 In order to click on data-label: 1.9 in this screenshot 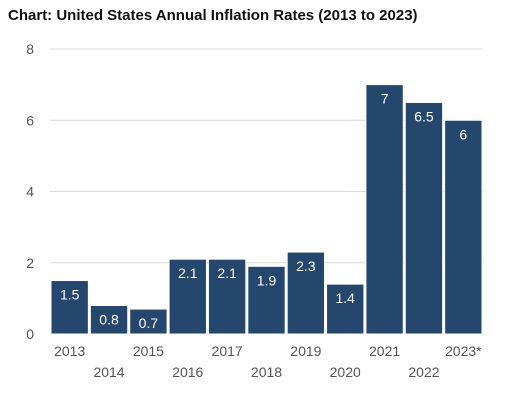, I will do `click(267, 280)`.